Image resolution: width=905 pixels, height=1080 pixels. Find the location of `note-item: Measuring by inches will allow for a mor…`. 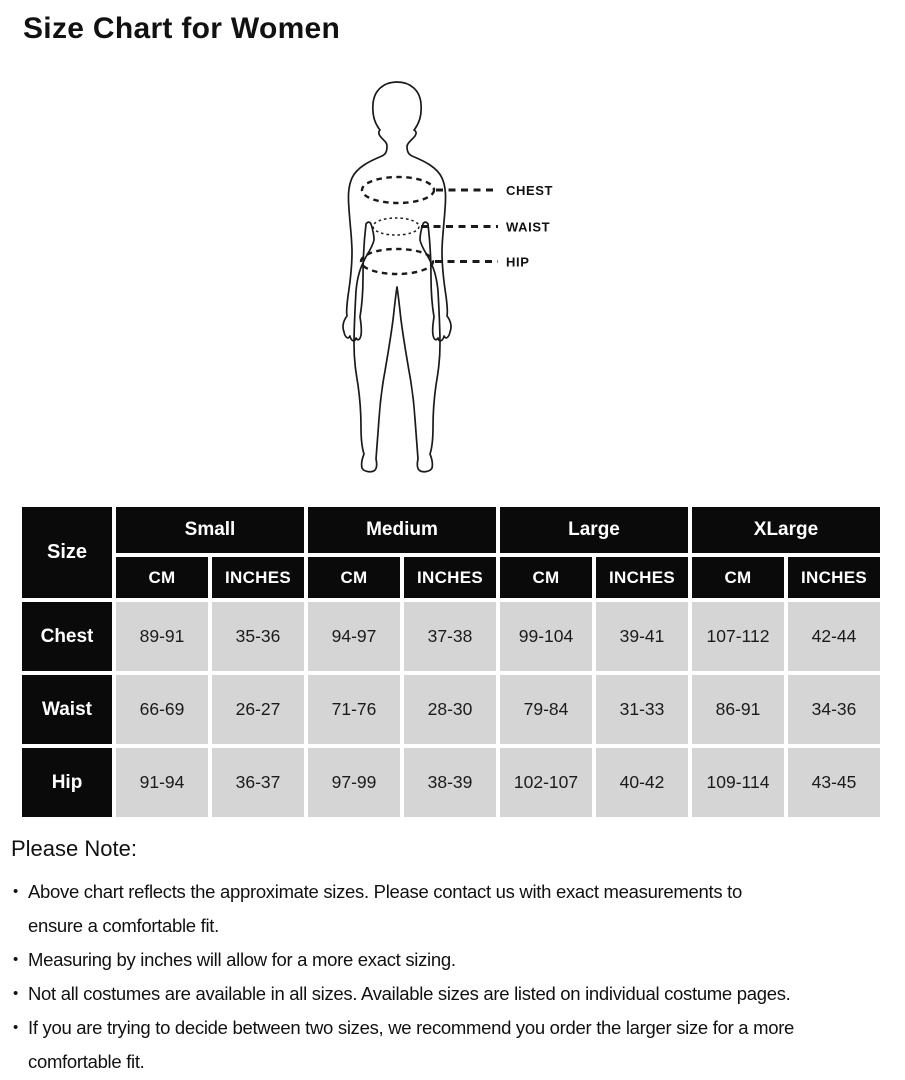

note-item: Measuring by inches will allow for a mor… is located at coordinates (455, 960).